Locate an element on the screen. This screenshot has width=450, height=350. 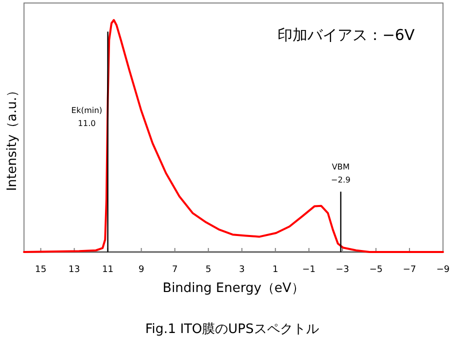
x-tick-label: −5 is located at coordinates (376, 270).